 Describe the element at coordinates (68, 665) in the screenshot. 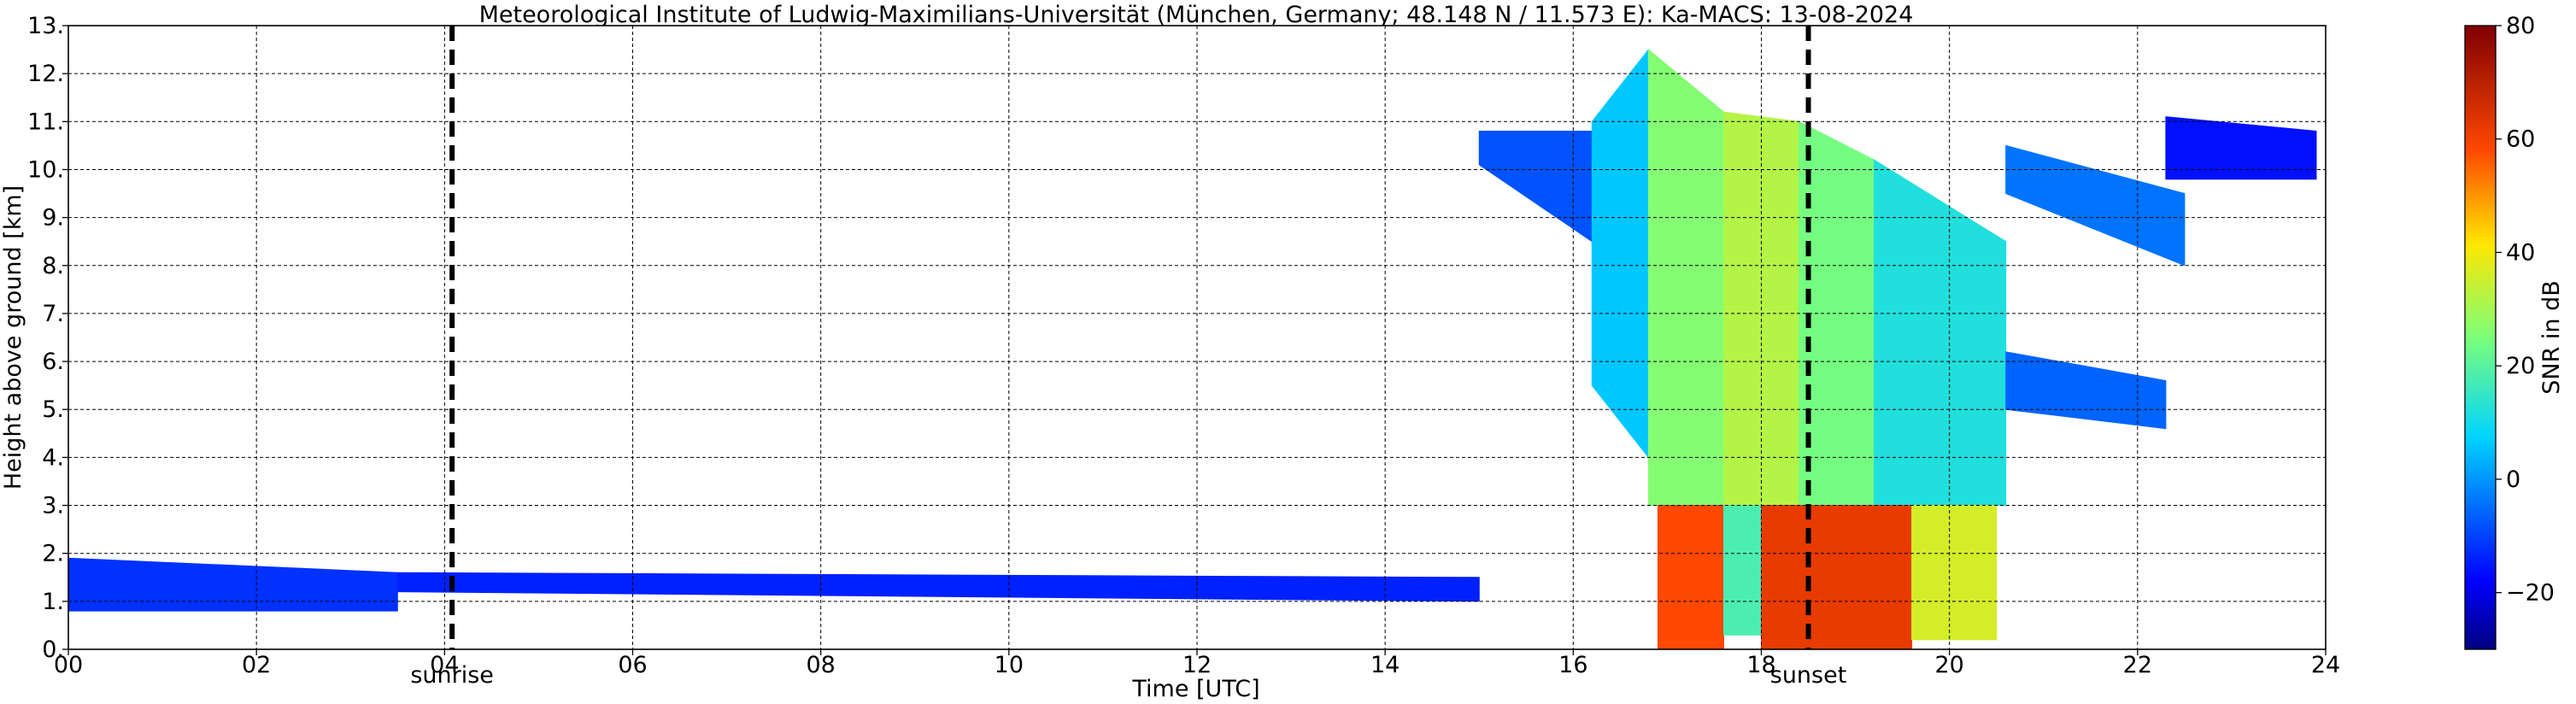

I see `x-tick-label: 00` at that location.